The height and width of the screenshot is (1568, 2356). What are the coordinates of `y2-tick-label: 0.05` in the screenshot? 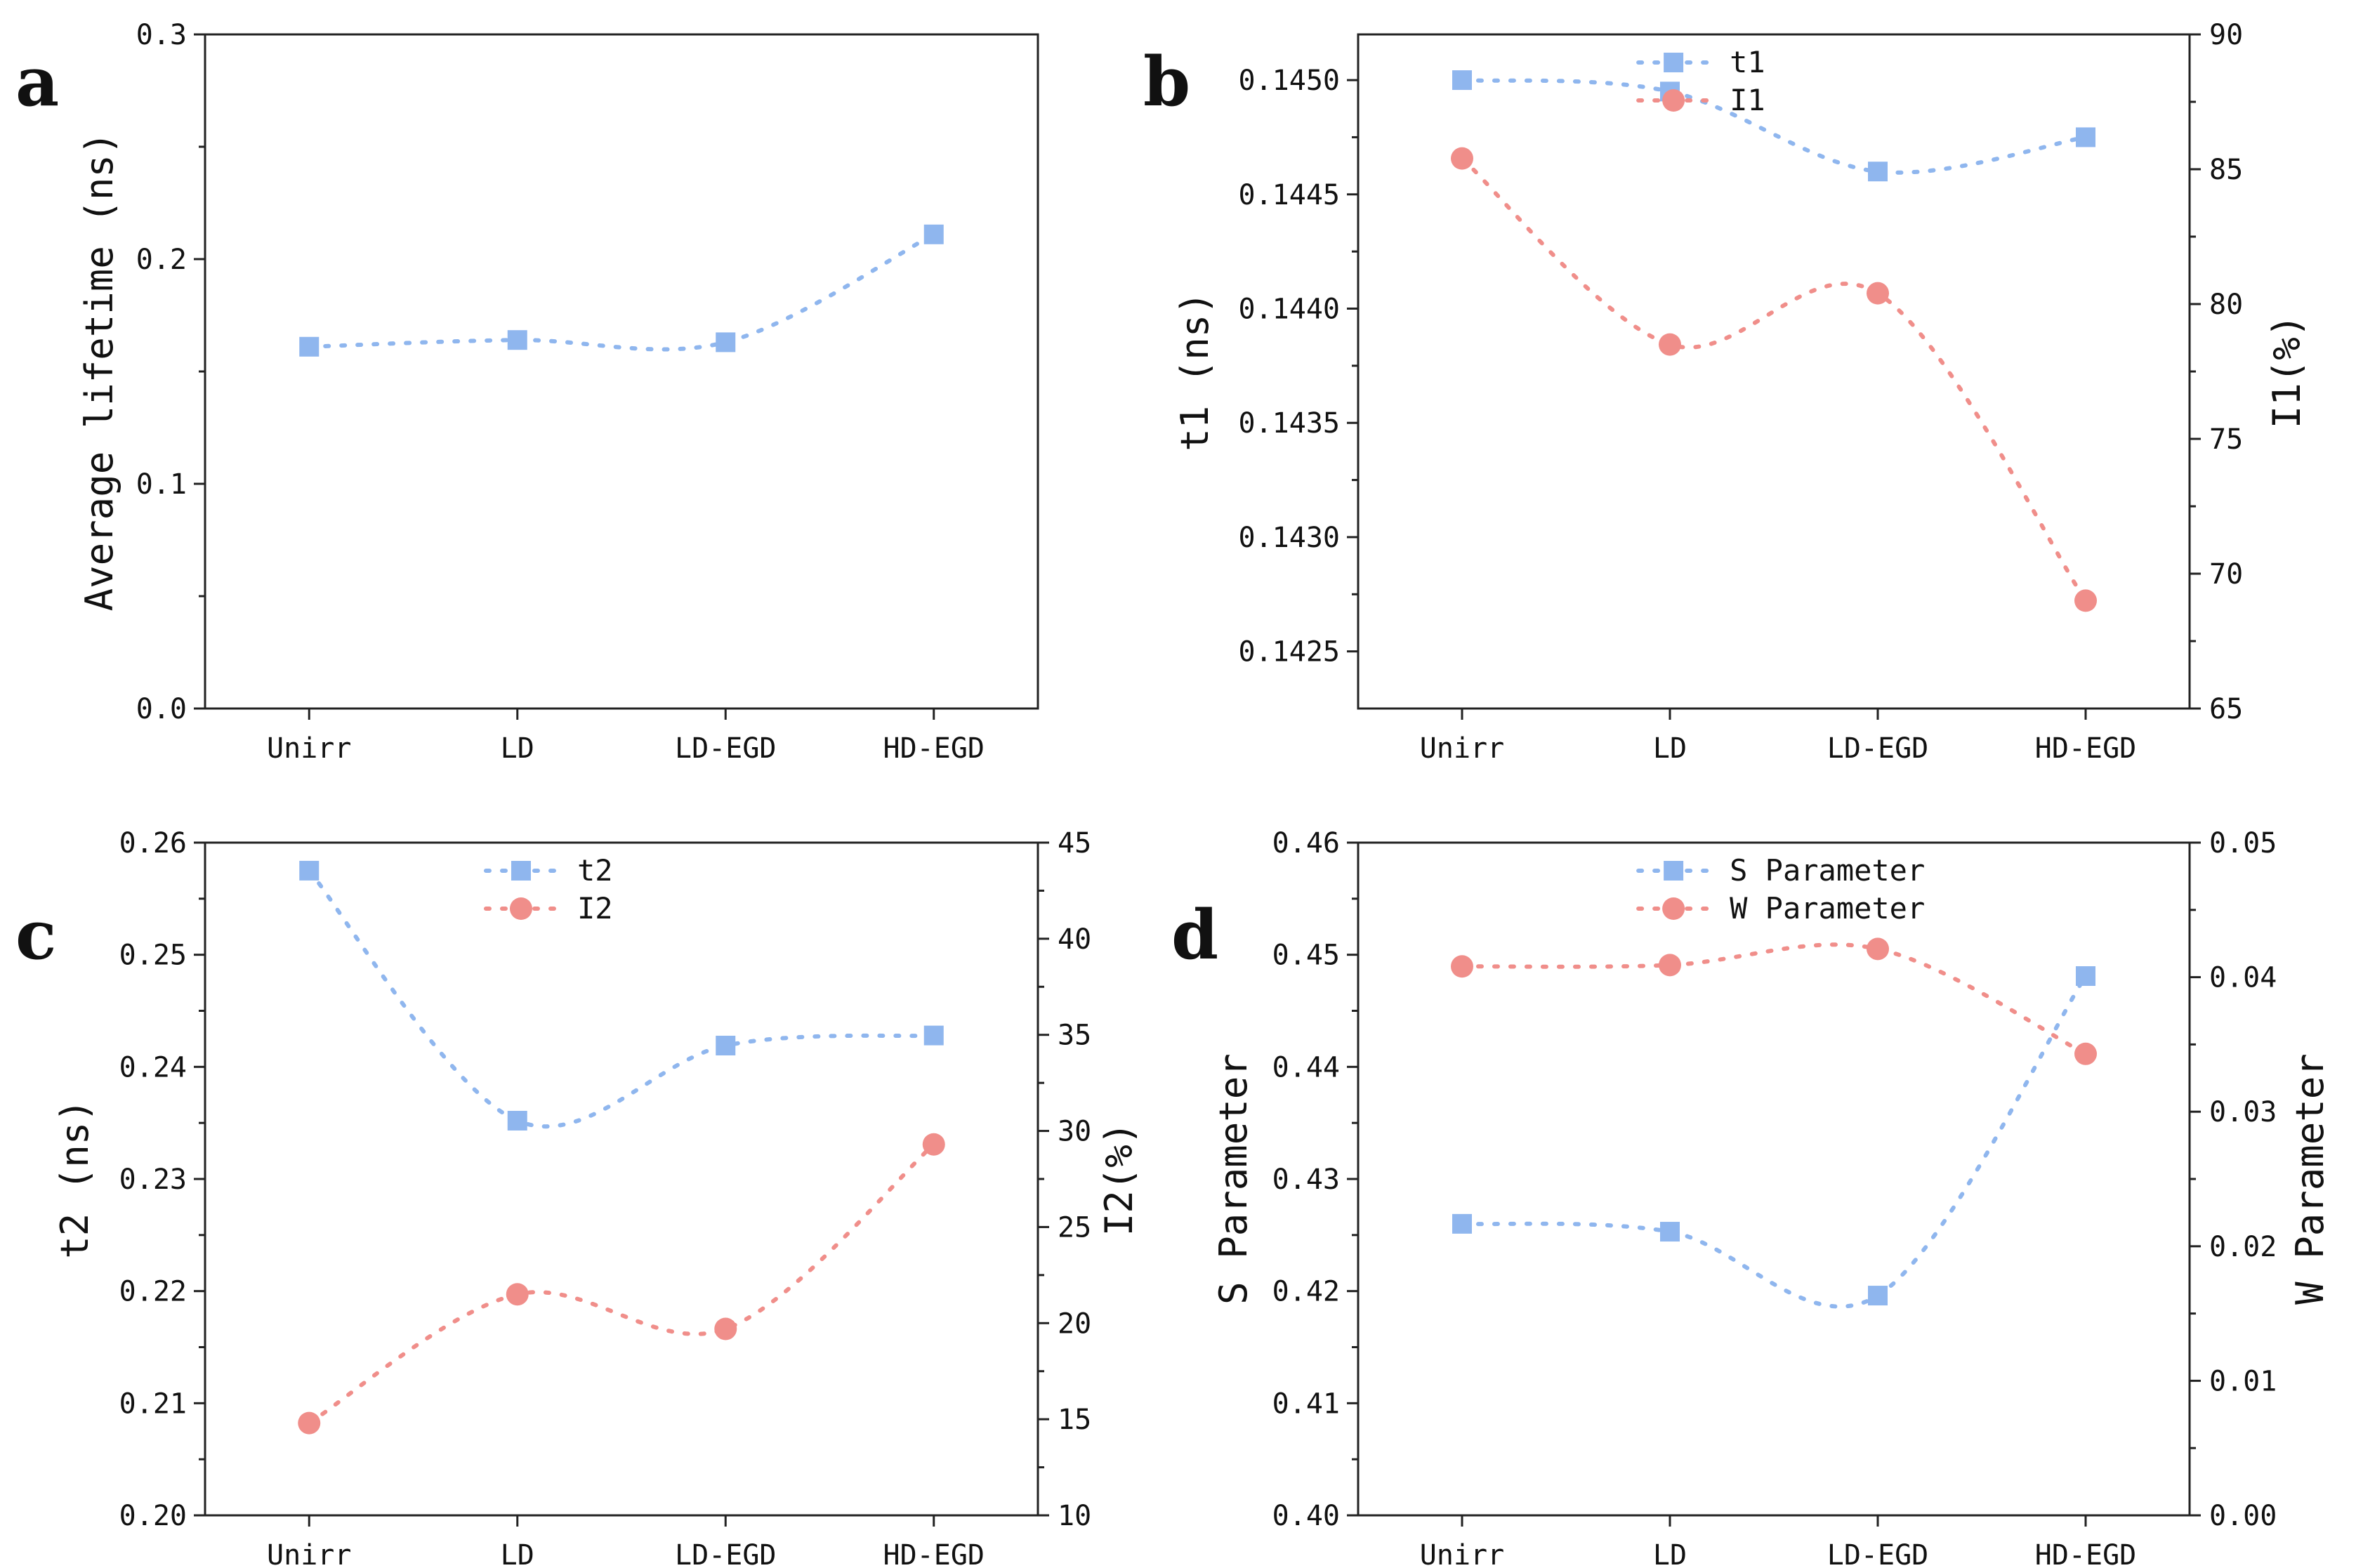 It's located at (2243, 843).